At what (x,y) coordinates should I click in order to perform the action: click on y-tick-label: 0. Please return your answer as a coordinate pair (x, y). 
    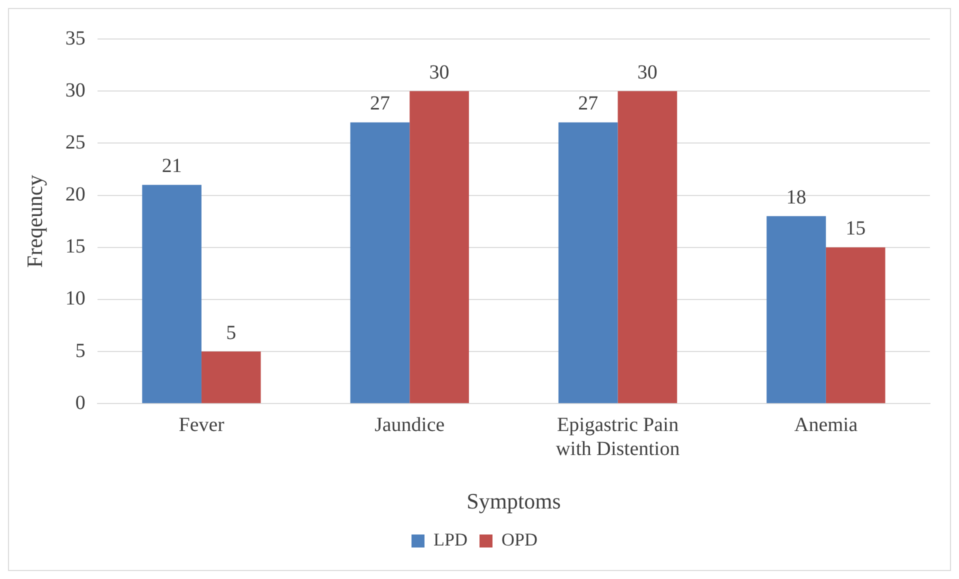
    Looking at the image, I should click on (80, 403).